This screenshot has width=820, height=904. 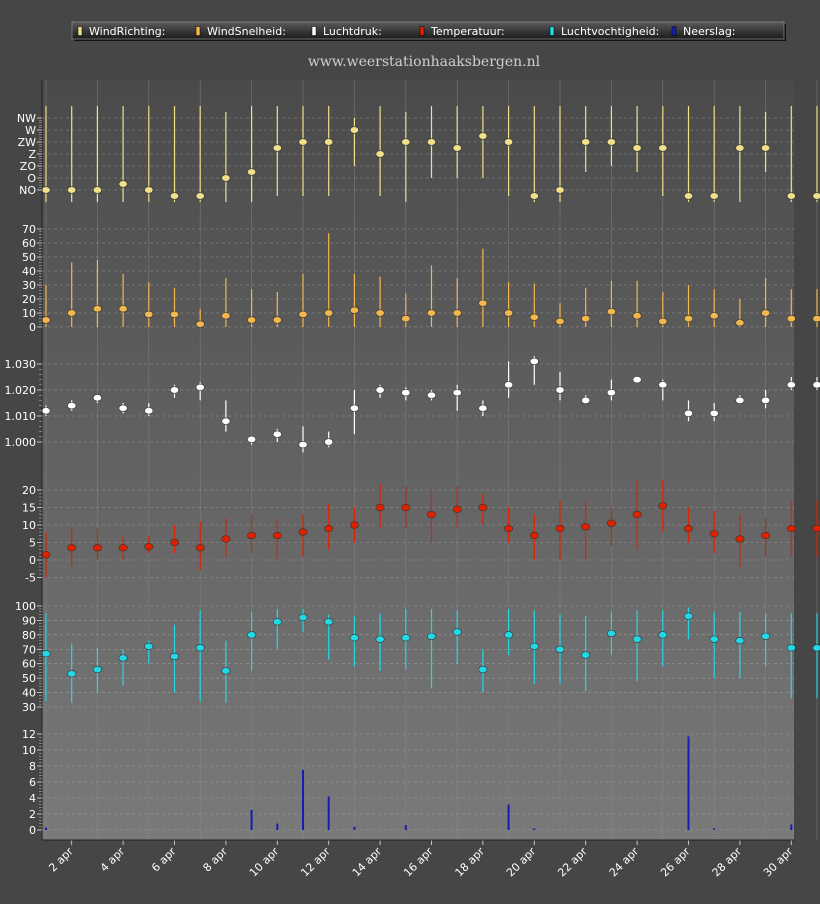 I want to click on windsnelheid-tick-label: 50, so click(x=29, y=257).